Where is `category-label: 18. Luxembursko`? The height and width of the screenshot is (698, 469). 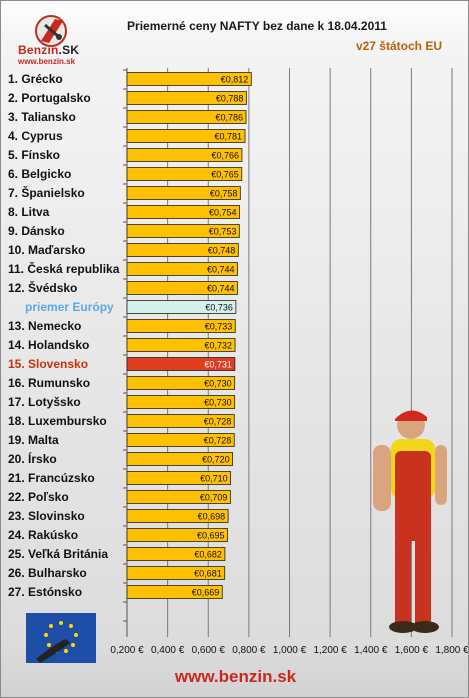
category-label: 18. Luxembursko is located at coordinates (57, 421).